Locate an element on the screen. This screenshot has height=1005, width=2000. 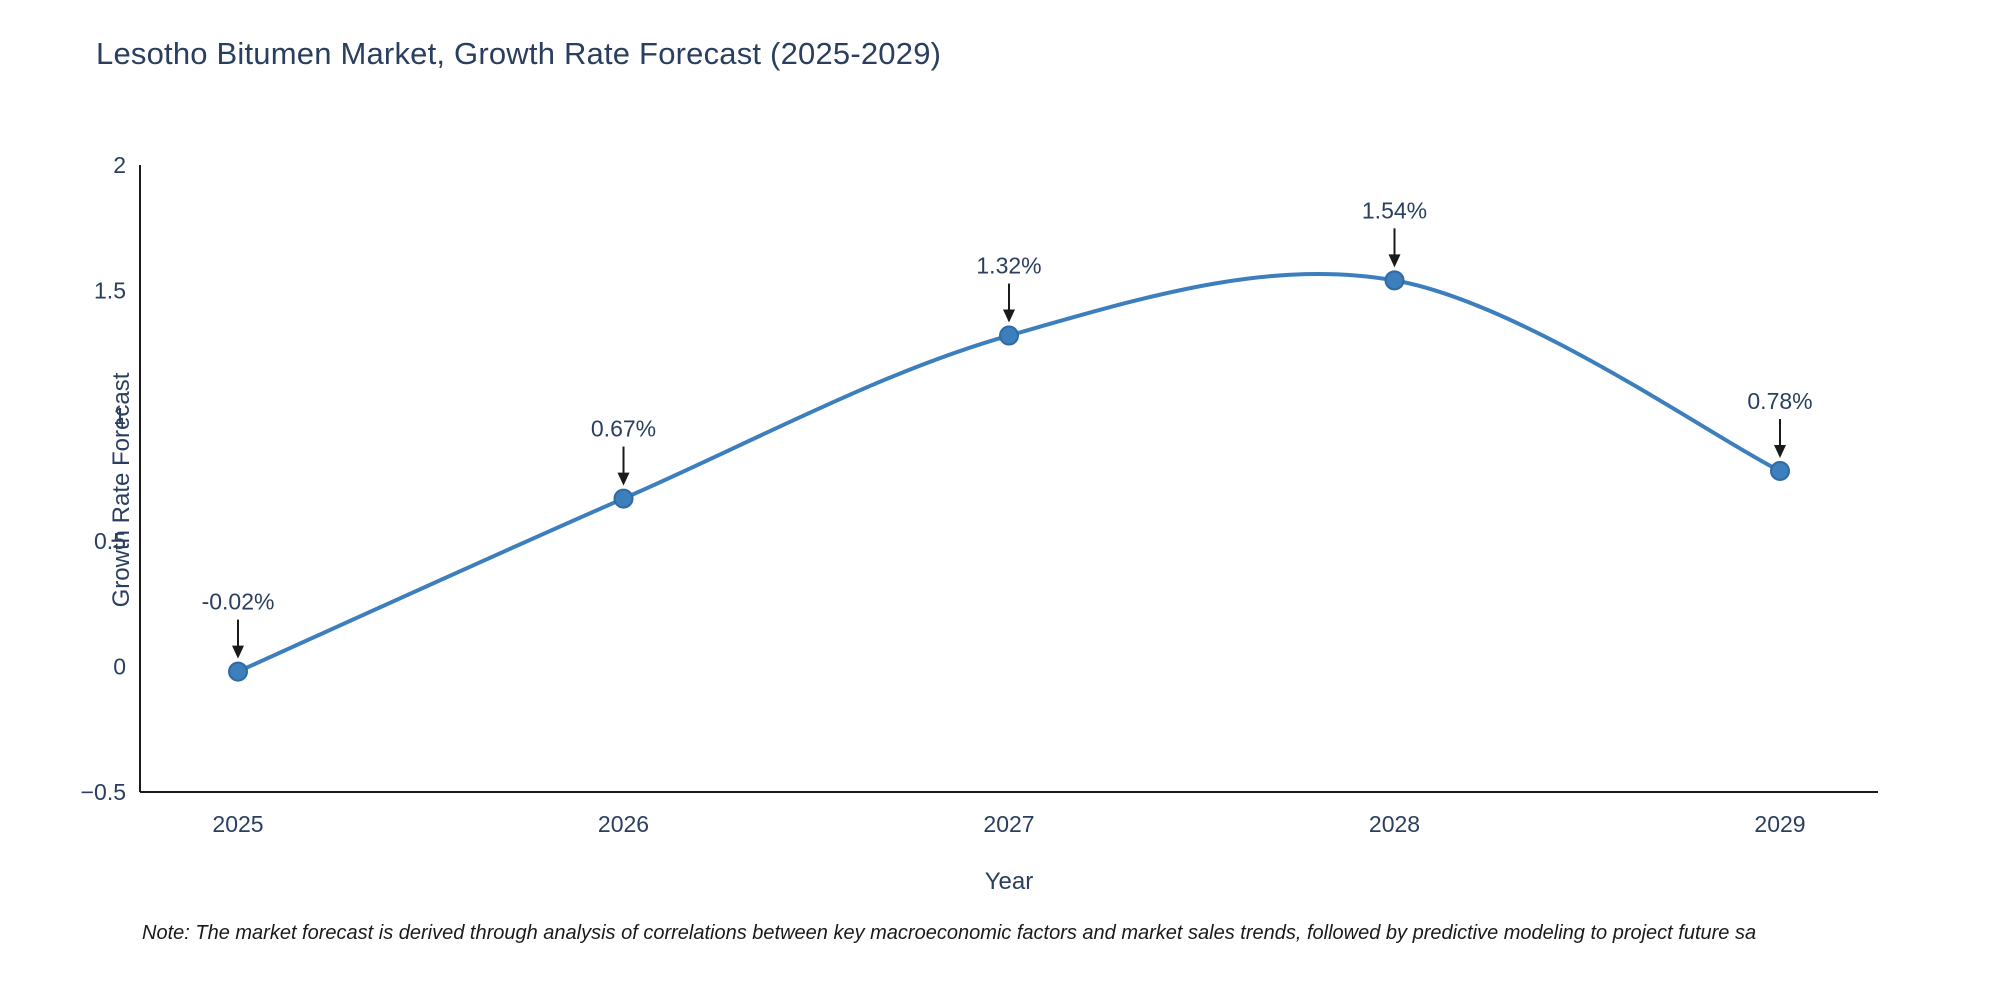
x-tick-label: 2028 is located at coordinates (1394, 824).